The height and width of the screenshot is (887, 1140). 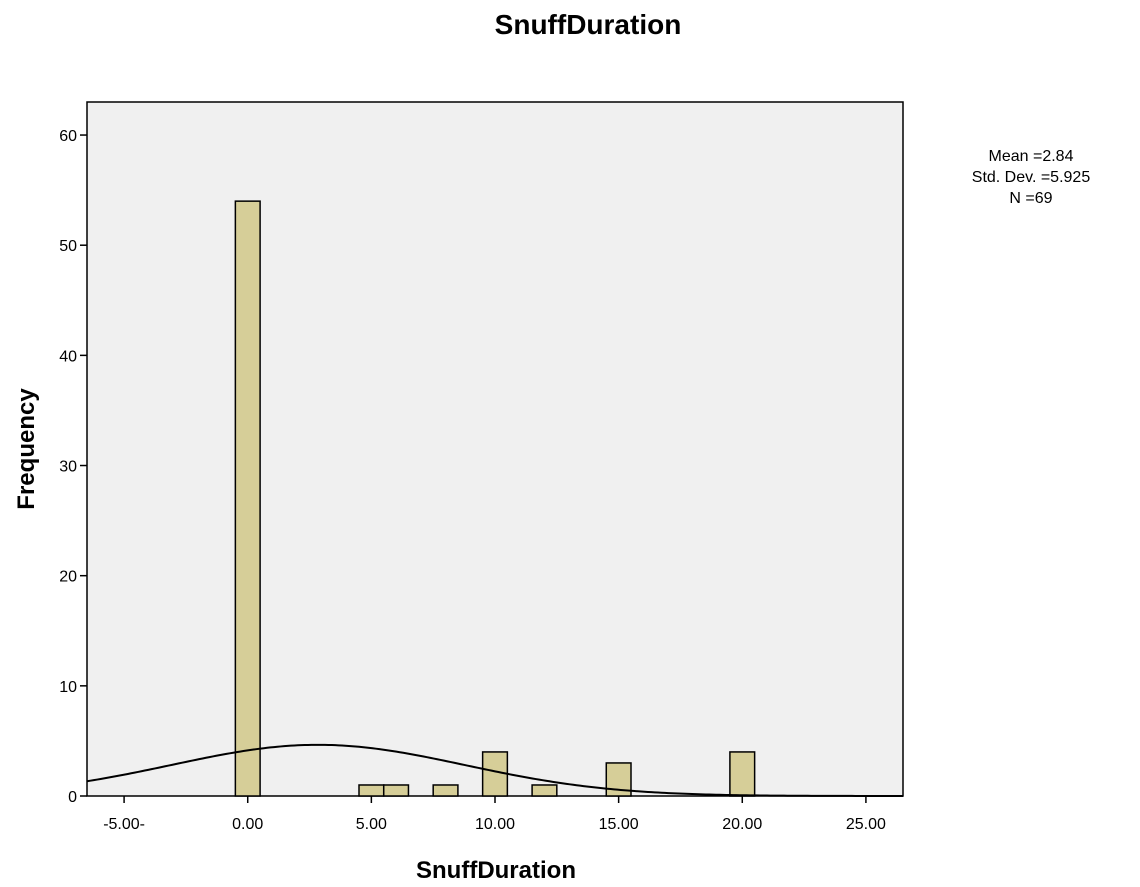 I want to click on stats-box: Mean =2.84 Std. Dev. =5.925 N =69, so click(x=1031, y=177).